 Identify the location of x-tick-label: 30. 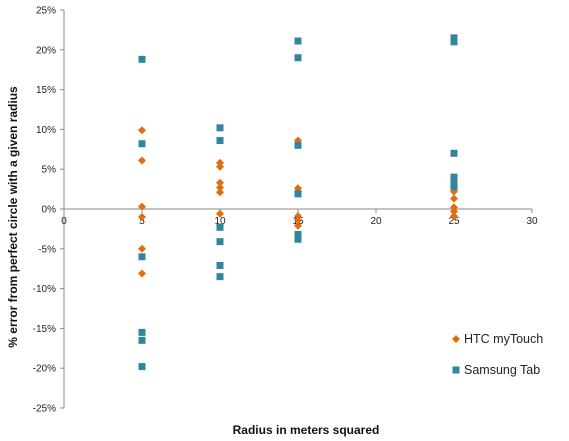
(532, 221).